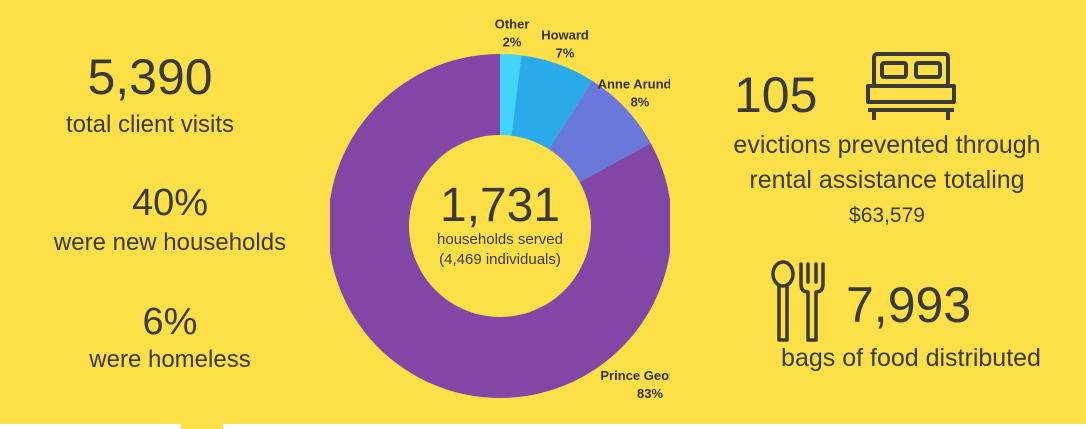  I want to click on spoon-fork-icon, so click(798, 301).